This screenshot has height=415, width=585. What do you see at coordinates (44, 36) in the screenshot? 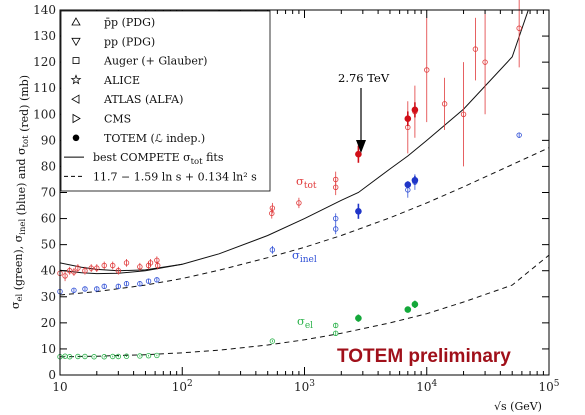
I see `y-tick-label: 130` at bounding box center [44, 36].